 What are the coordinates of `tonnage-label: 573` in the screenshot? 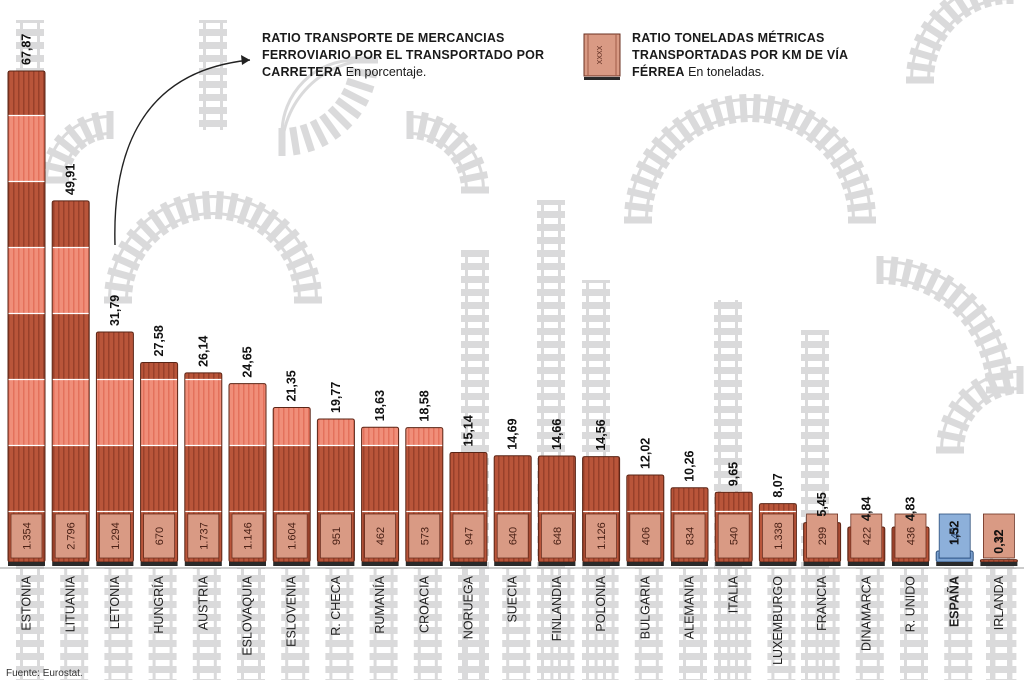 It's located at (425, 536).